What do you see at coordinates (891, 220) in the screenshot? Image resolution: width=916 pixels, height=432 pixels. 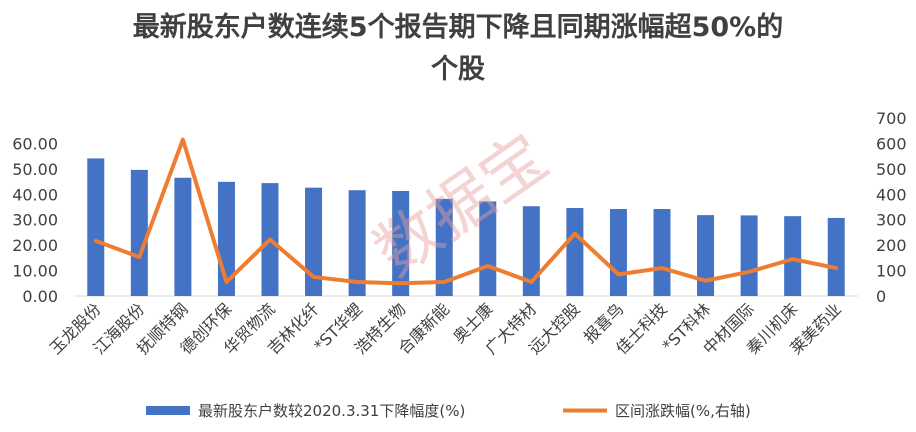 I see `y-right-tick-label: 300` at bounding box center [891, 220].